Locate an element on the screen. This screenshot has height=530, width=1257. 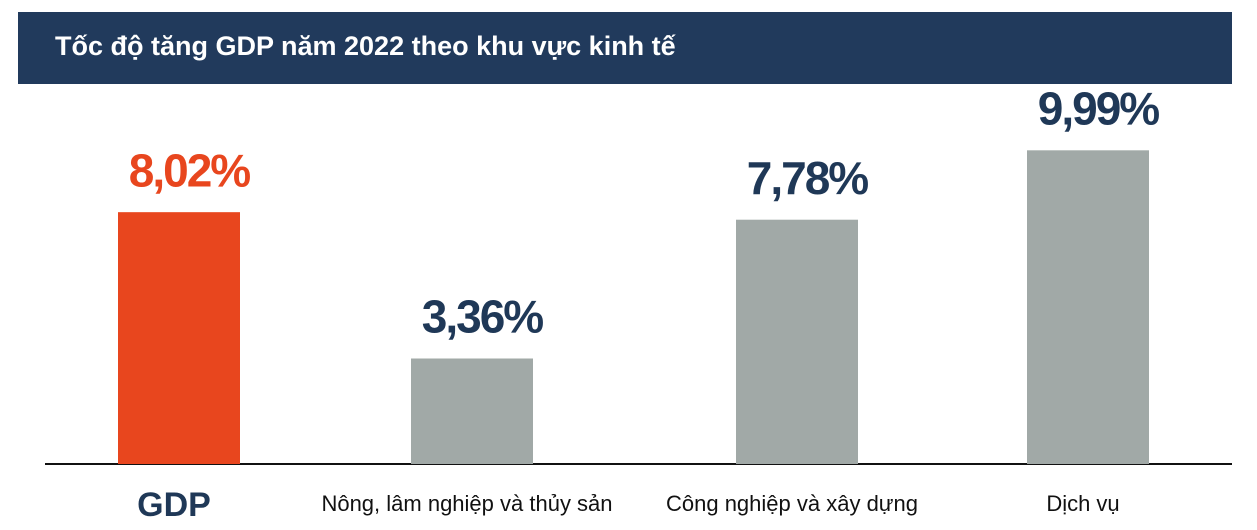
title-bar is located at coordinates (625, 48).